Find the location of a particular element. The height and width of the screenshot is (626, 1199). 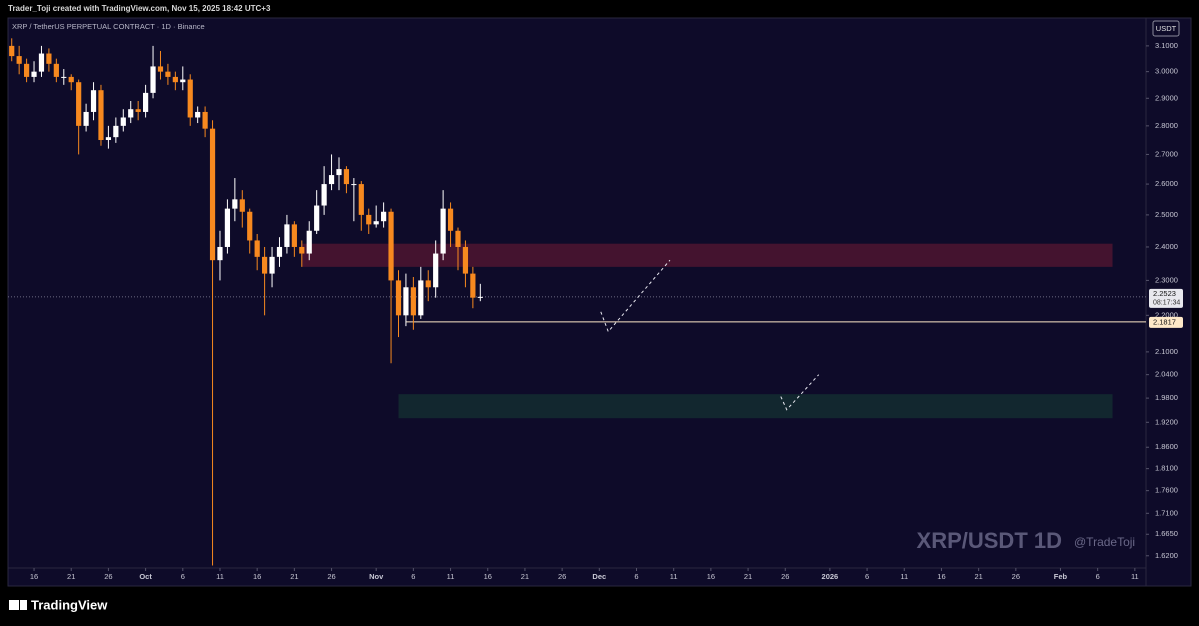

y-tick-label: 2.2000 is located at coordinates (1166, 314).